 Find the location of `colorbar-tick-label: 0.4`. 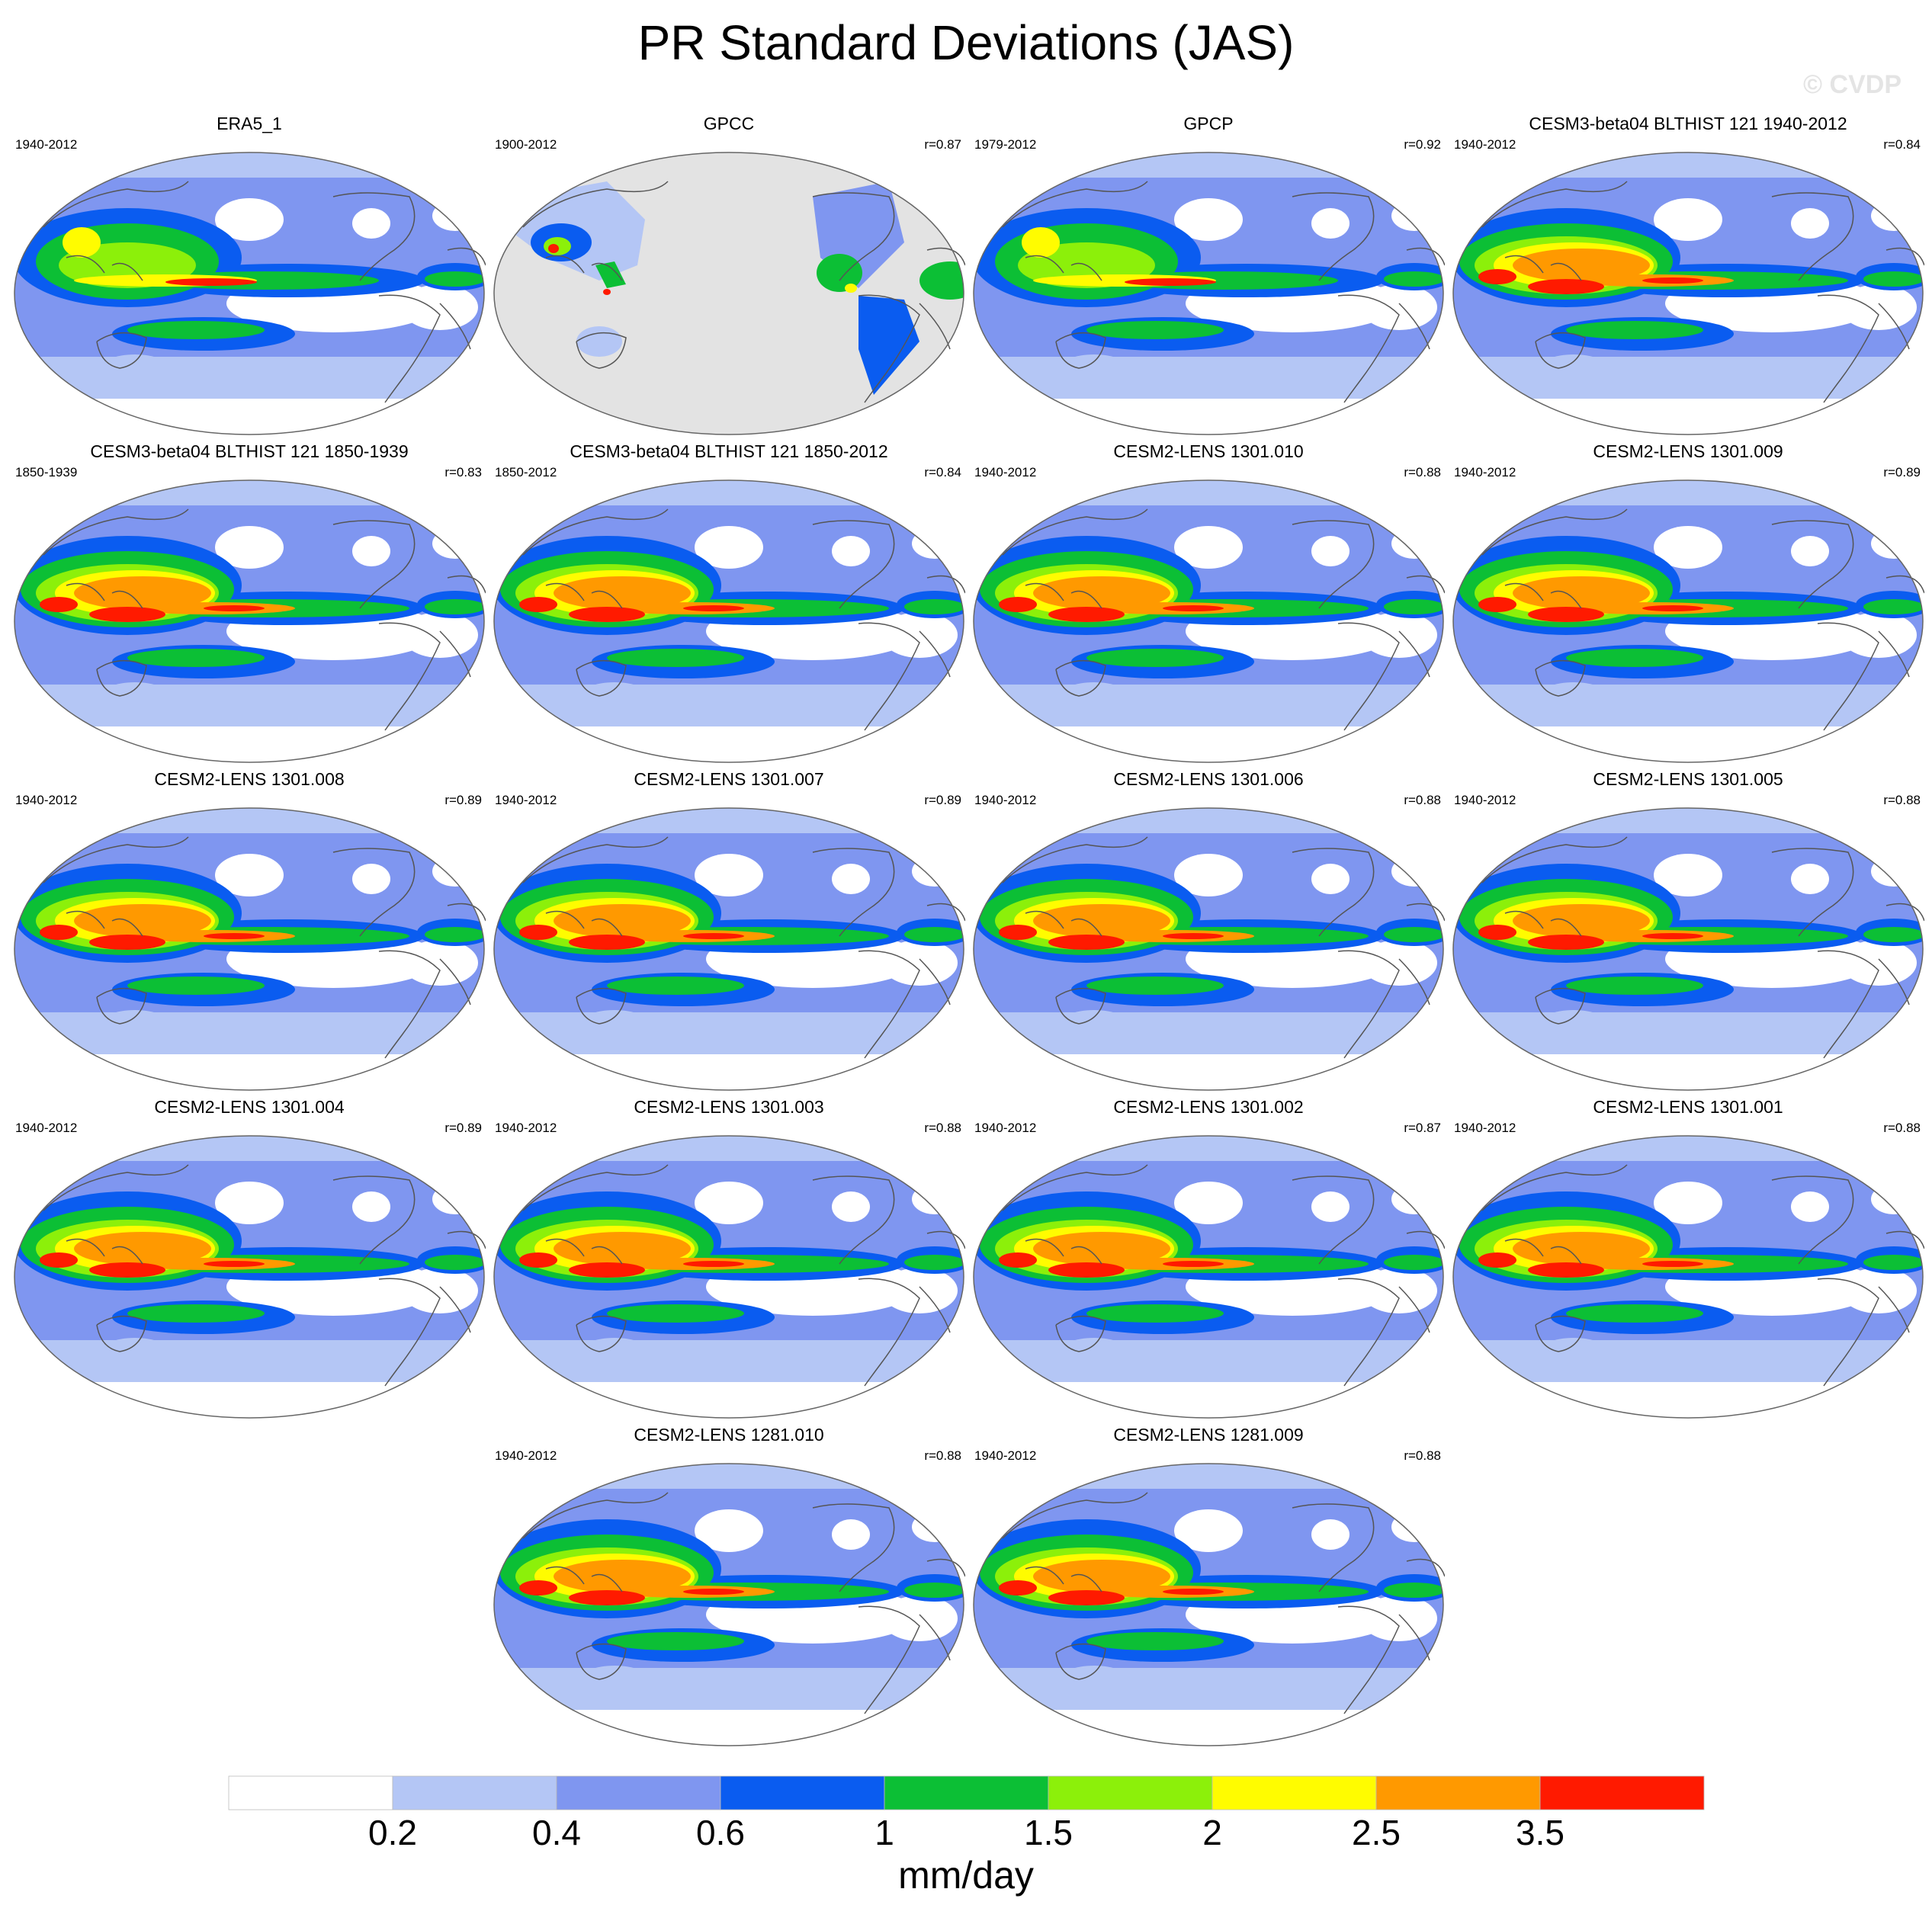

colorbar-tick-label: 0.4 is located at coordinates (556, 1833).